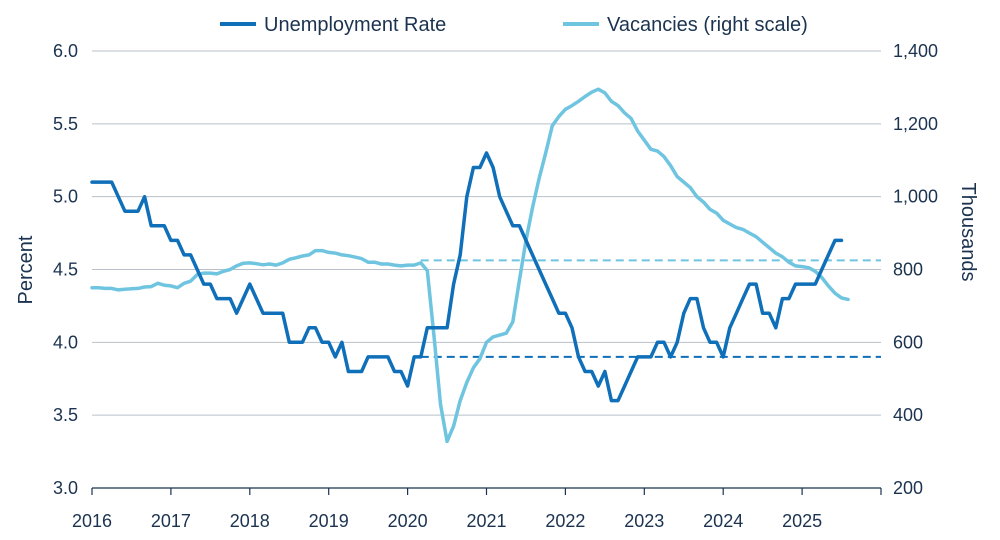 The width and height of the screenshot is (1000, 540). What do you see at coordinates (644, 521) in the screenshot?
I see `x-tick-label: 2023` at bounding box center [644, 521].